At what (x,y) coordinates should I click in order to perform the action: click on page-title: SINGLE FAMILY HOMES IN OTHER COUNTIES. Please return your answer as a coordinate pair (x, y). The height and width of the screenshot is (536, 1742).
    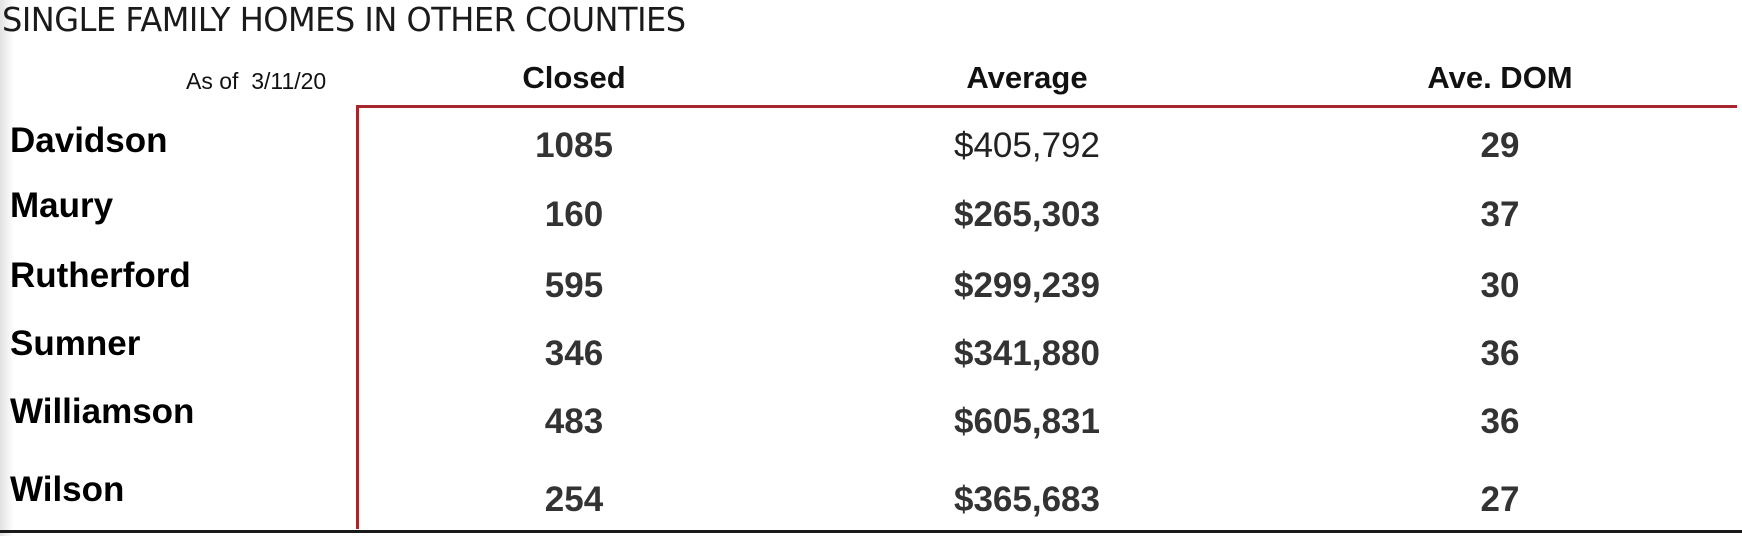
    Looking at the image, I should click on (344, 19).